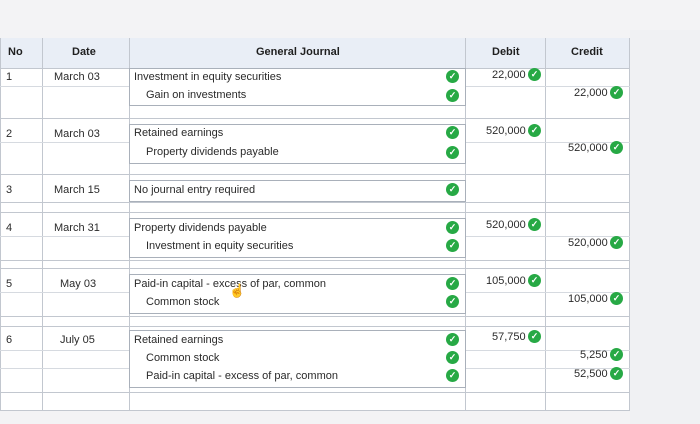 Image resolution: width=700 pixels, height=424 pixels. What do you see at coordinates (9, 190) in the screenshot?
I see `row-number: 3` at bounding box center [9, 190].